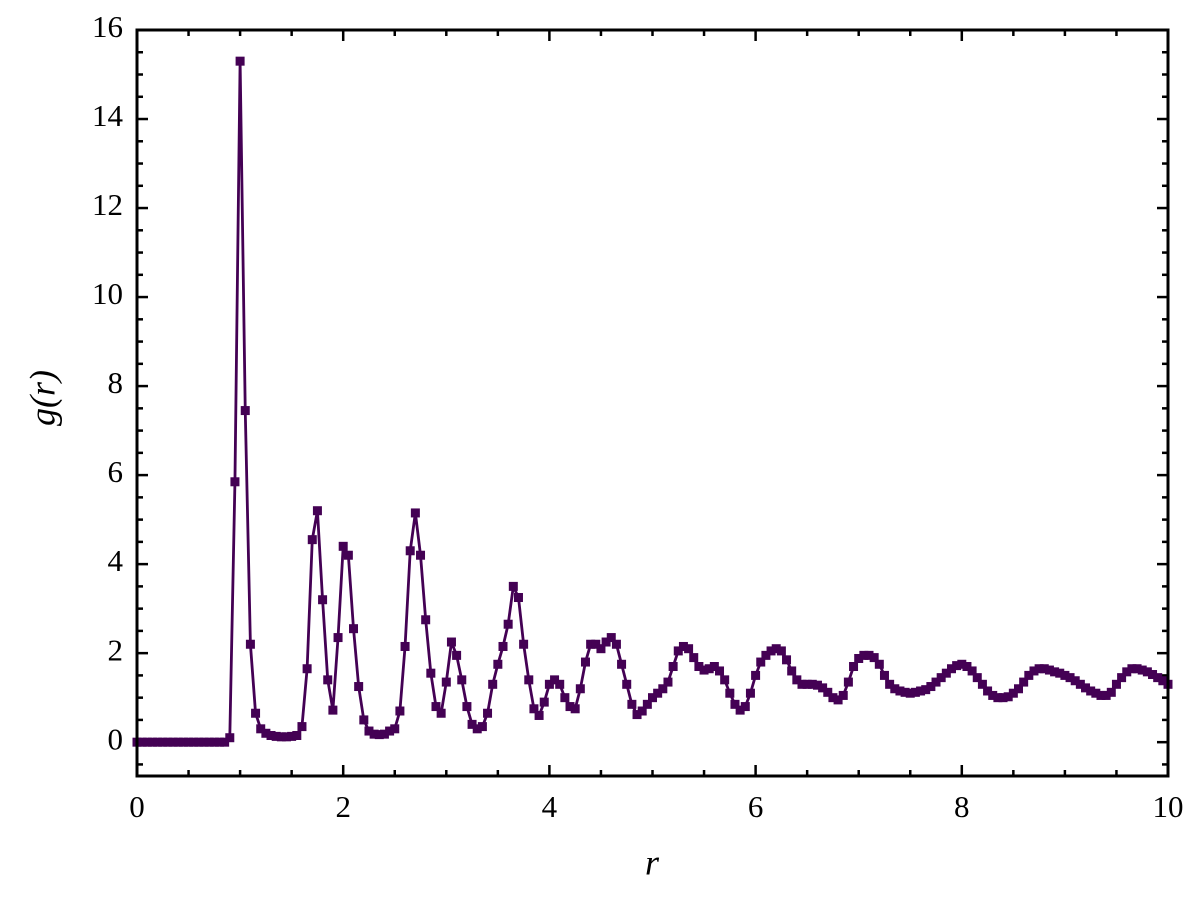 The image size is (1204, 905). I want to click on y-tick-label: 8, so click(116, 382).